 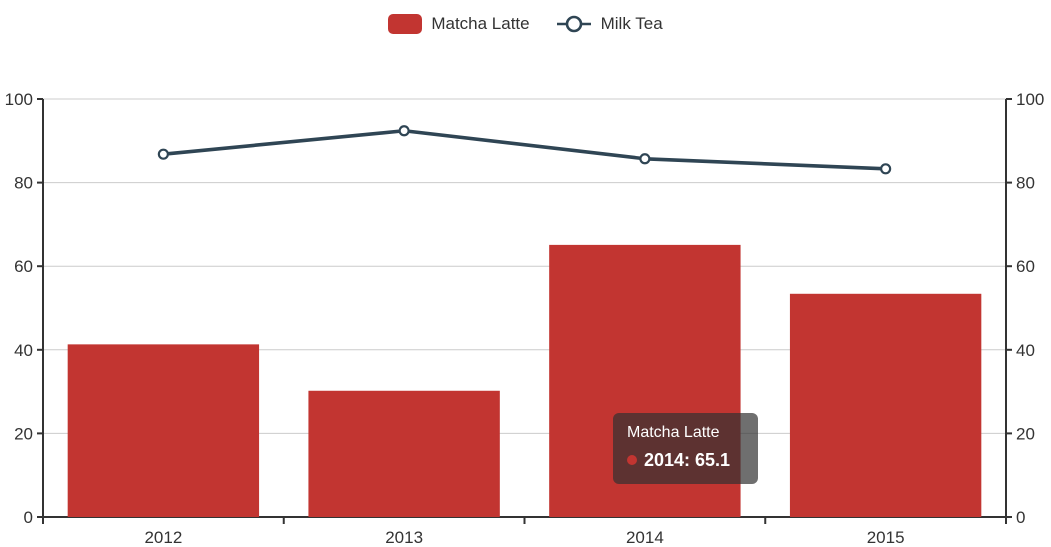 What do you see at coordinates (1020, 517) in the screenshot?
I see `y-axis-right-label-0: 0` at bounding box center [1020, 517].